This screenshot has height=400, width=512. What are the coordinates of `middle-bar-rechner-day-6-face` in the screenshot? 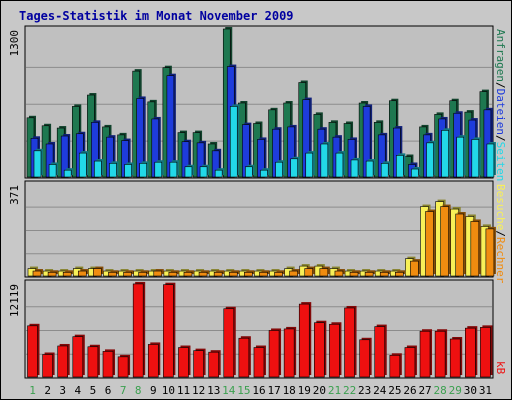 It's located at (112, 274).